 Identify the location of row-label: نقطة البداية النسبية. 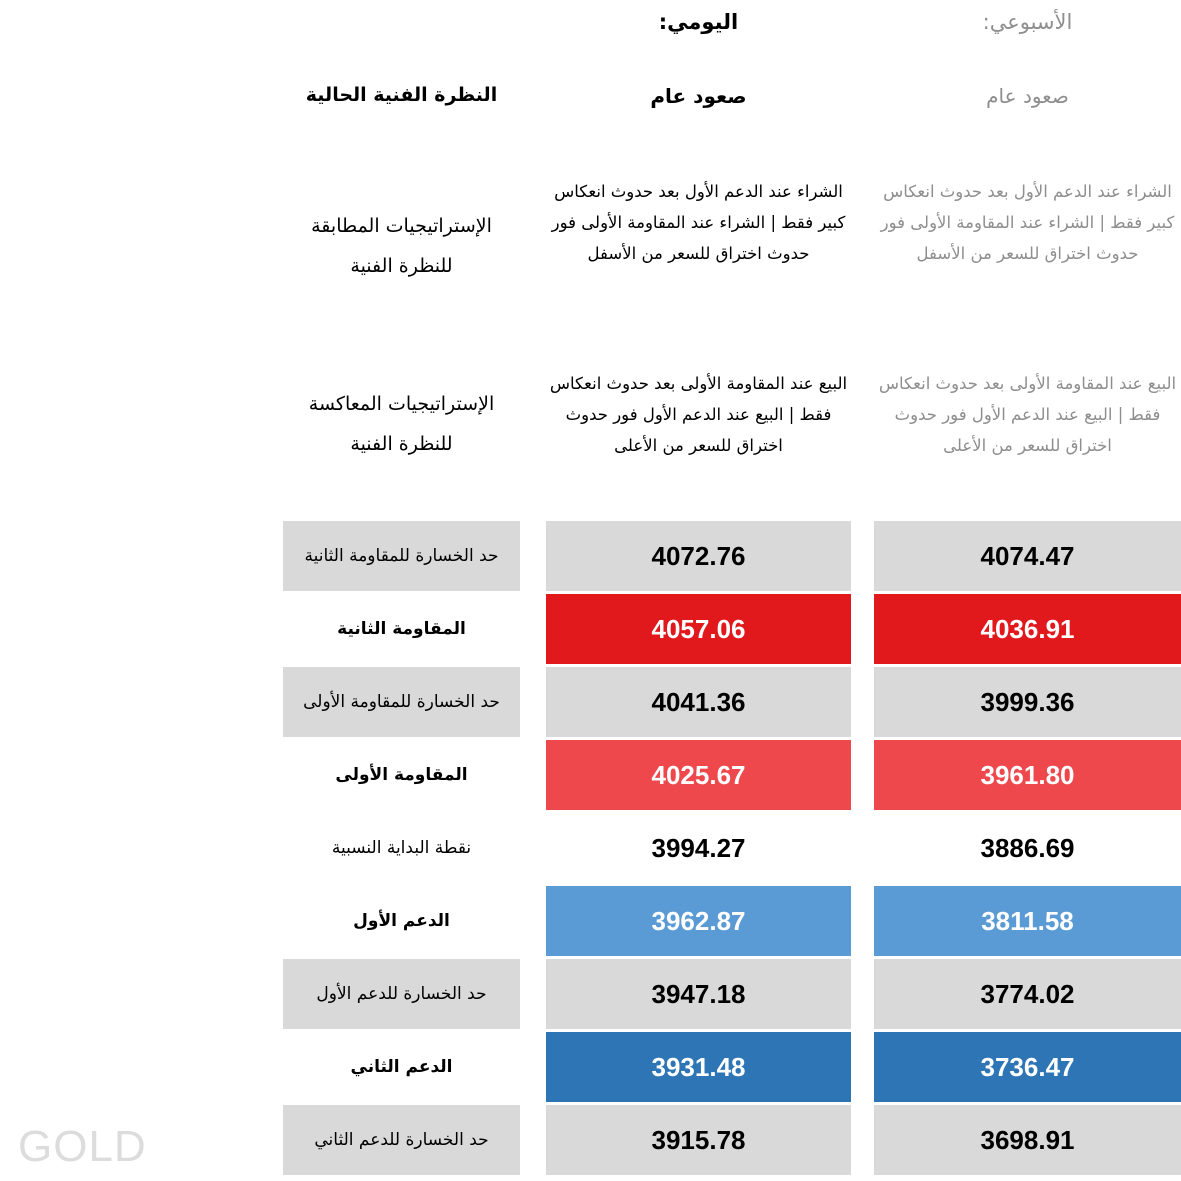
(401, 848).